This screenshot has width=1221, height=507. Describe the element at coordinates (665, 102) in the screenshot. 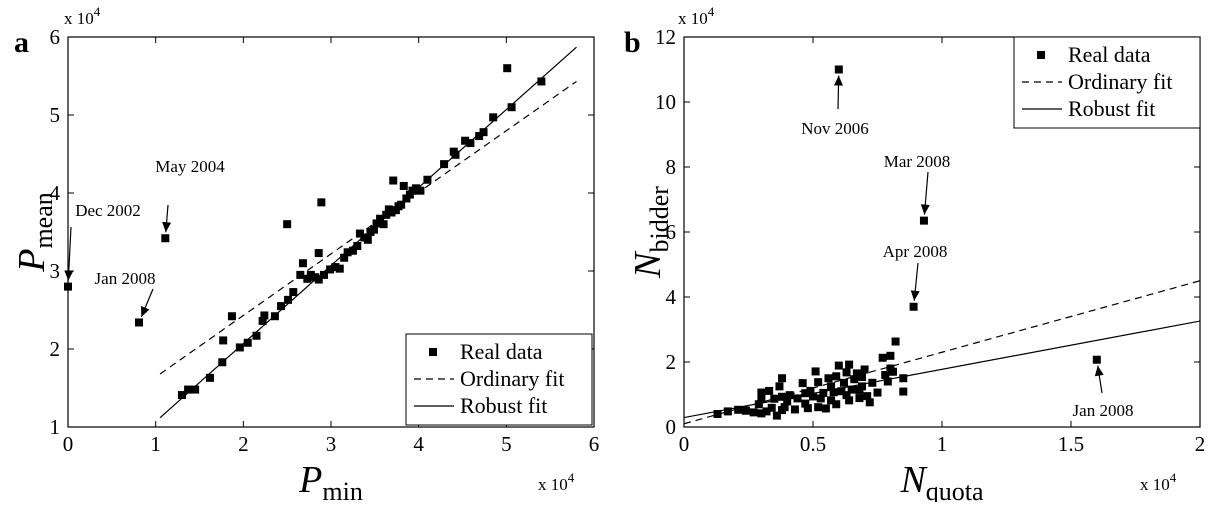

I see `y-tick-label: 10` at that location.